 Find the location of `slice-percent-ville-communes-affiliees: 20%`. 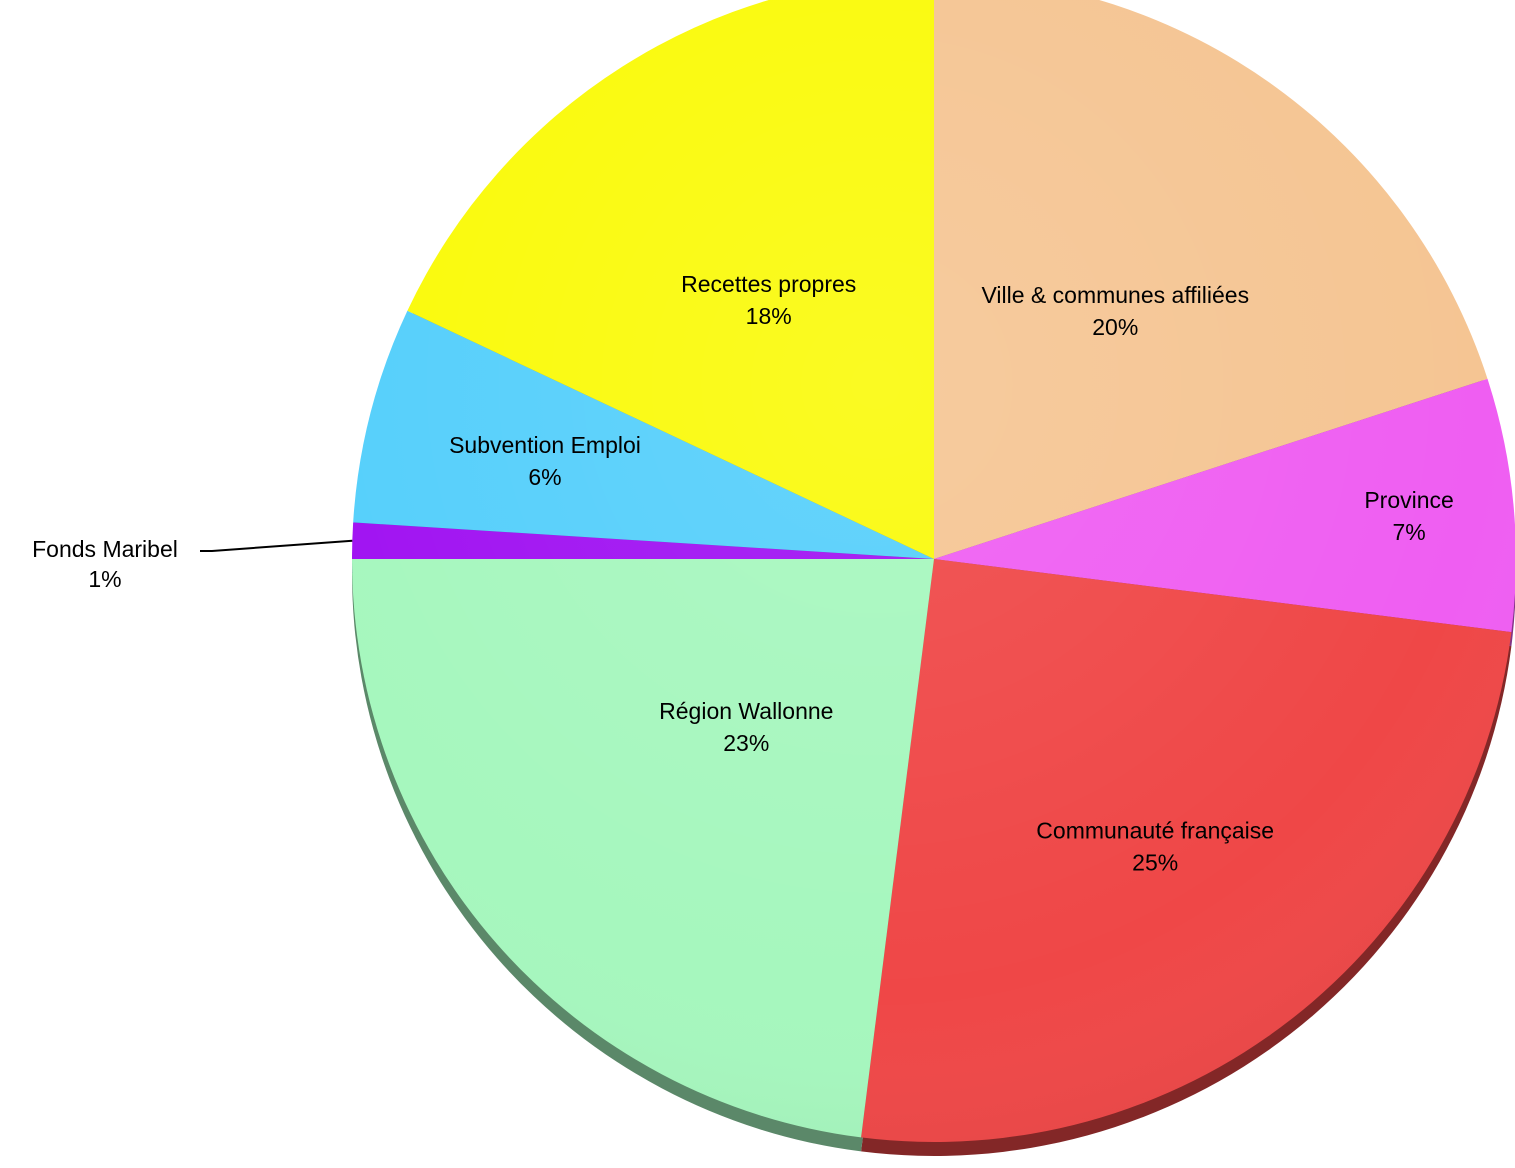

slice-percent-ville-communes-affiliees: 20% is located at coordinates (1115, 327).